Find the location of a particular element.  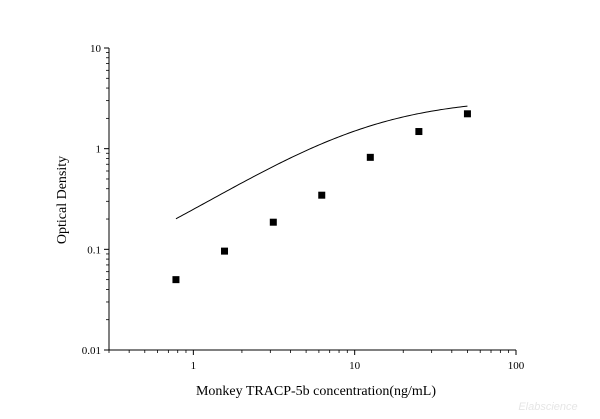

x-tick-label: 100 is located at coordinates (516, 366).